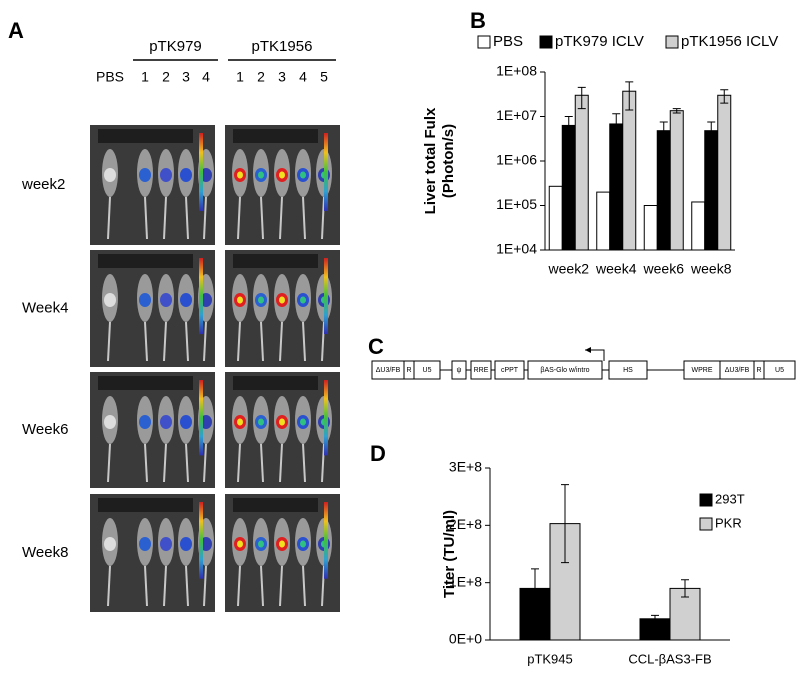 The width and height of the screenshot is (800, 694). What do you see at coordinates (508, 41) in the screenshot?
I see `legend-label: PBS` at bounding box center [508, 41].